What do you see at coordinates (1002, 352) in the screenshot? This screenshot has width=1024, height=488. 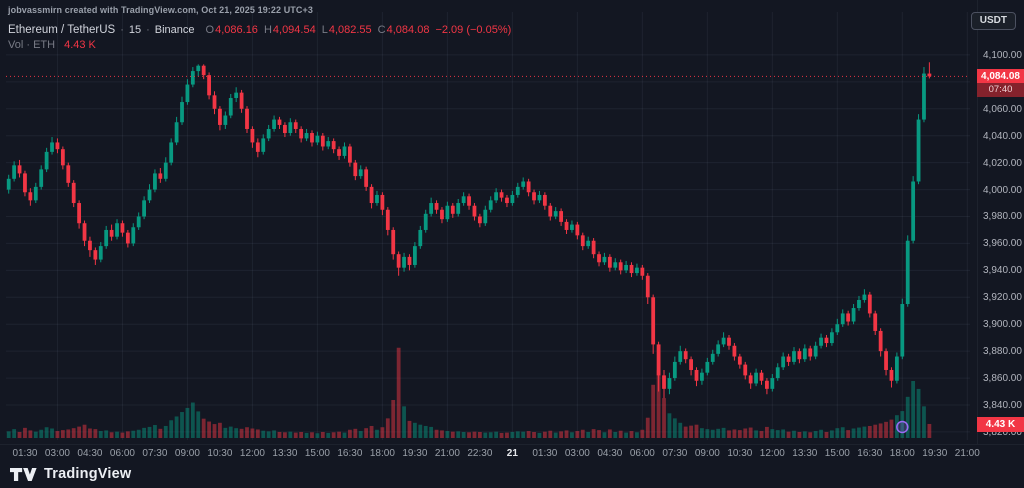 I see `price-axis-label: 3,880.00` at bounding box center [1002, 352].